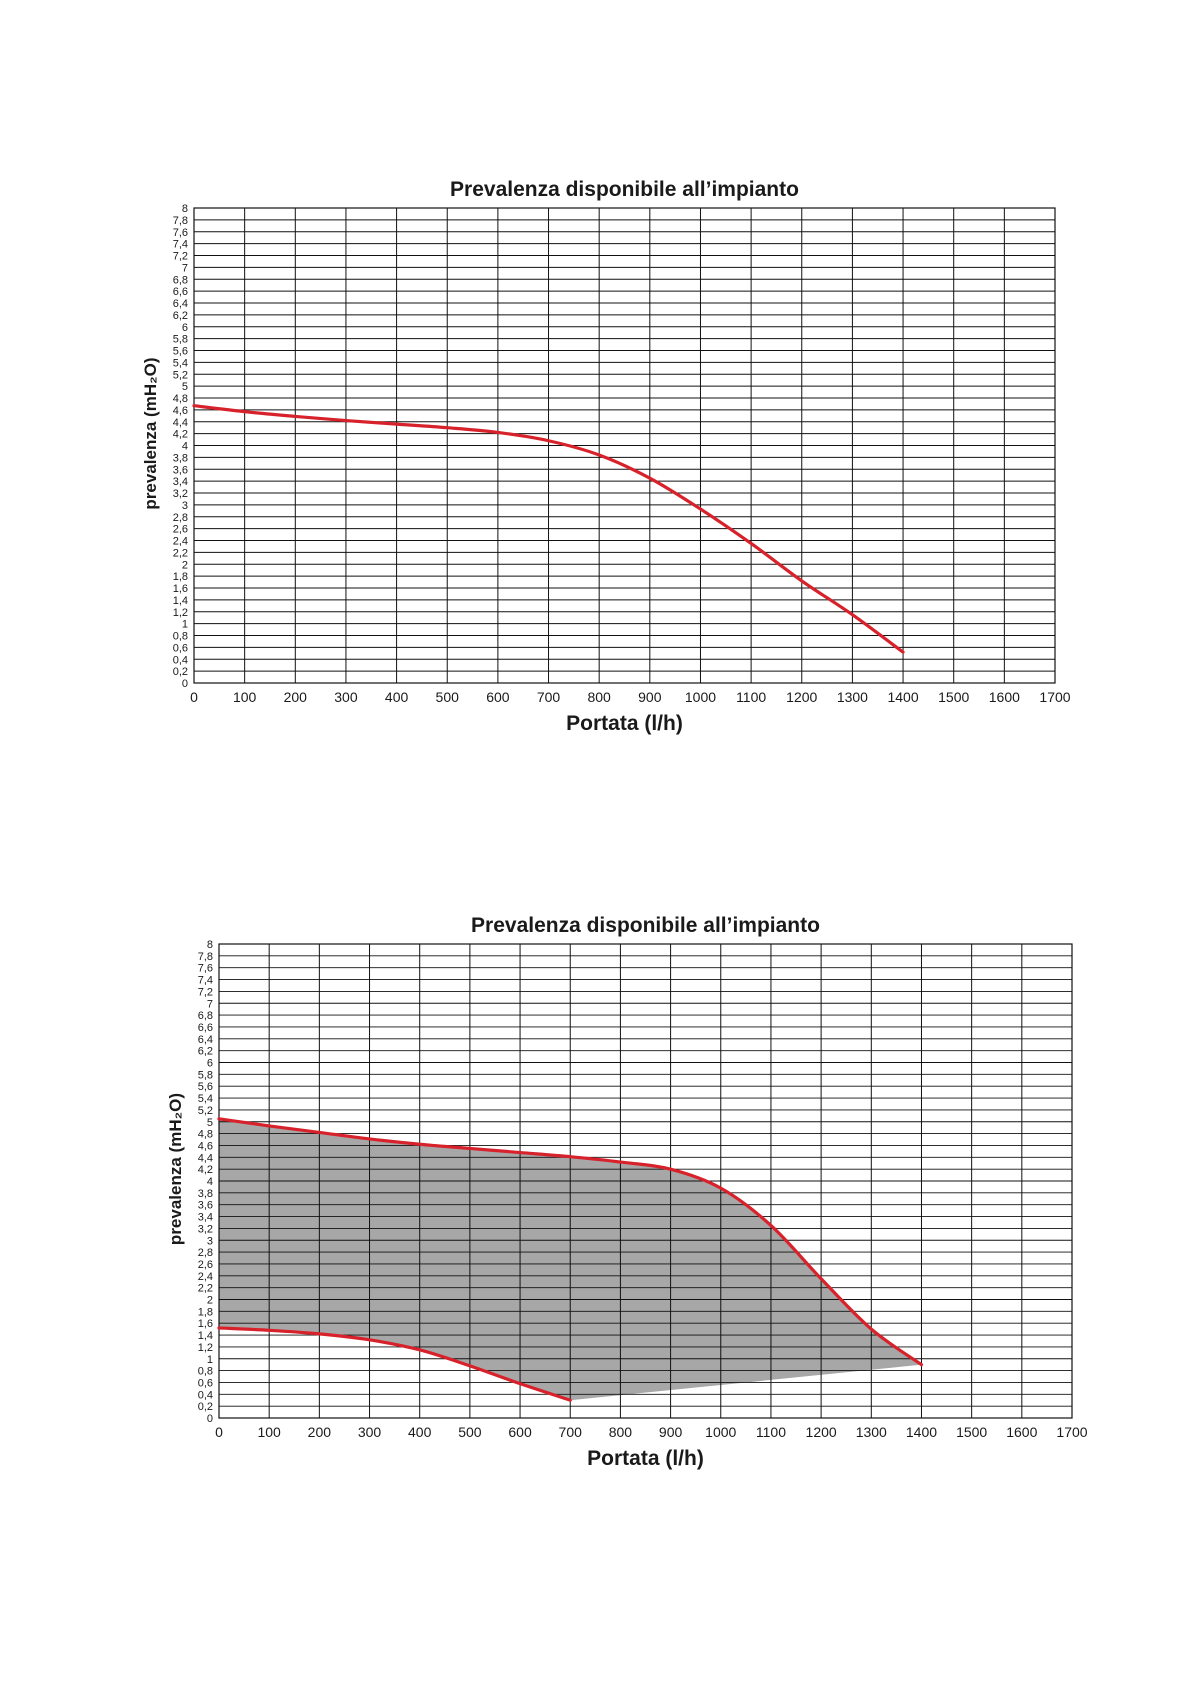  I want to click on x-tick-label: 1000, so click(720, 1432).